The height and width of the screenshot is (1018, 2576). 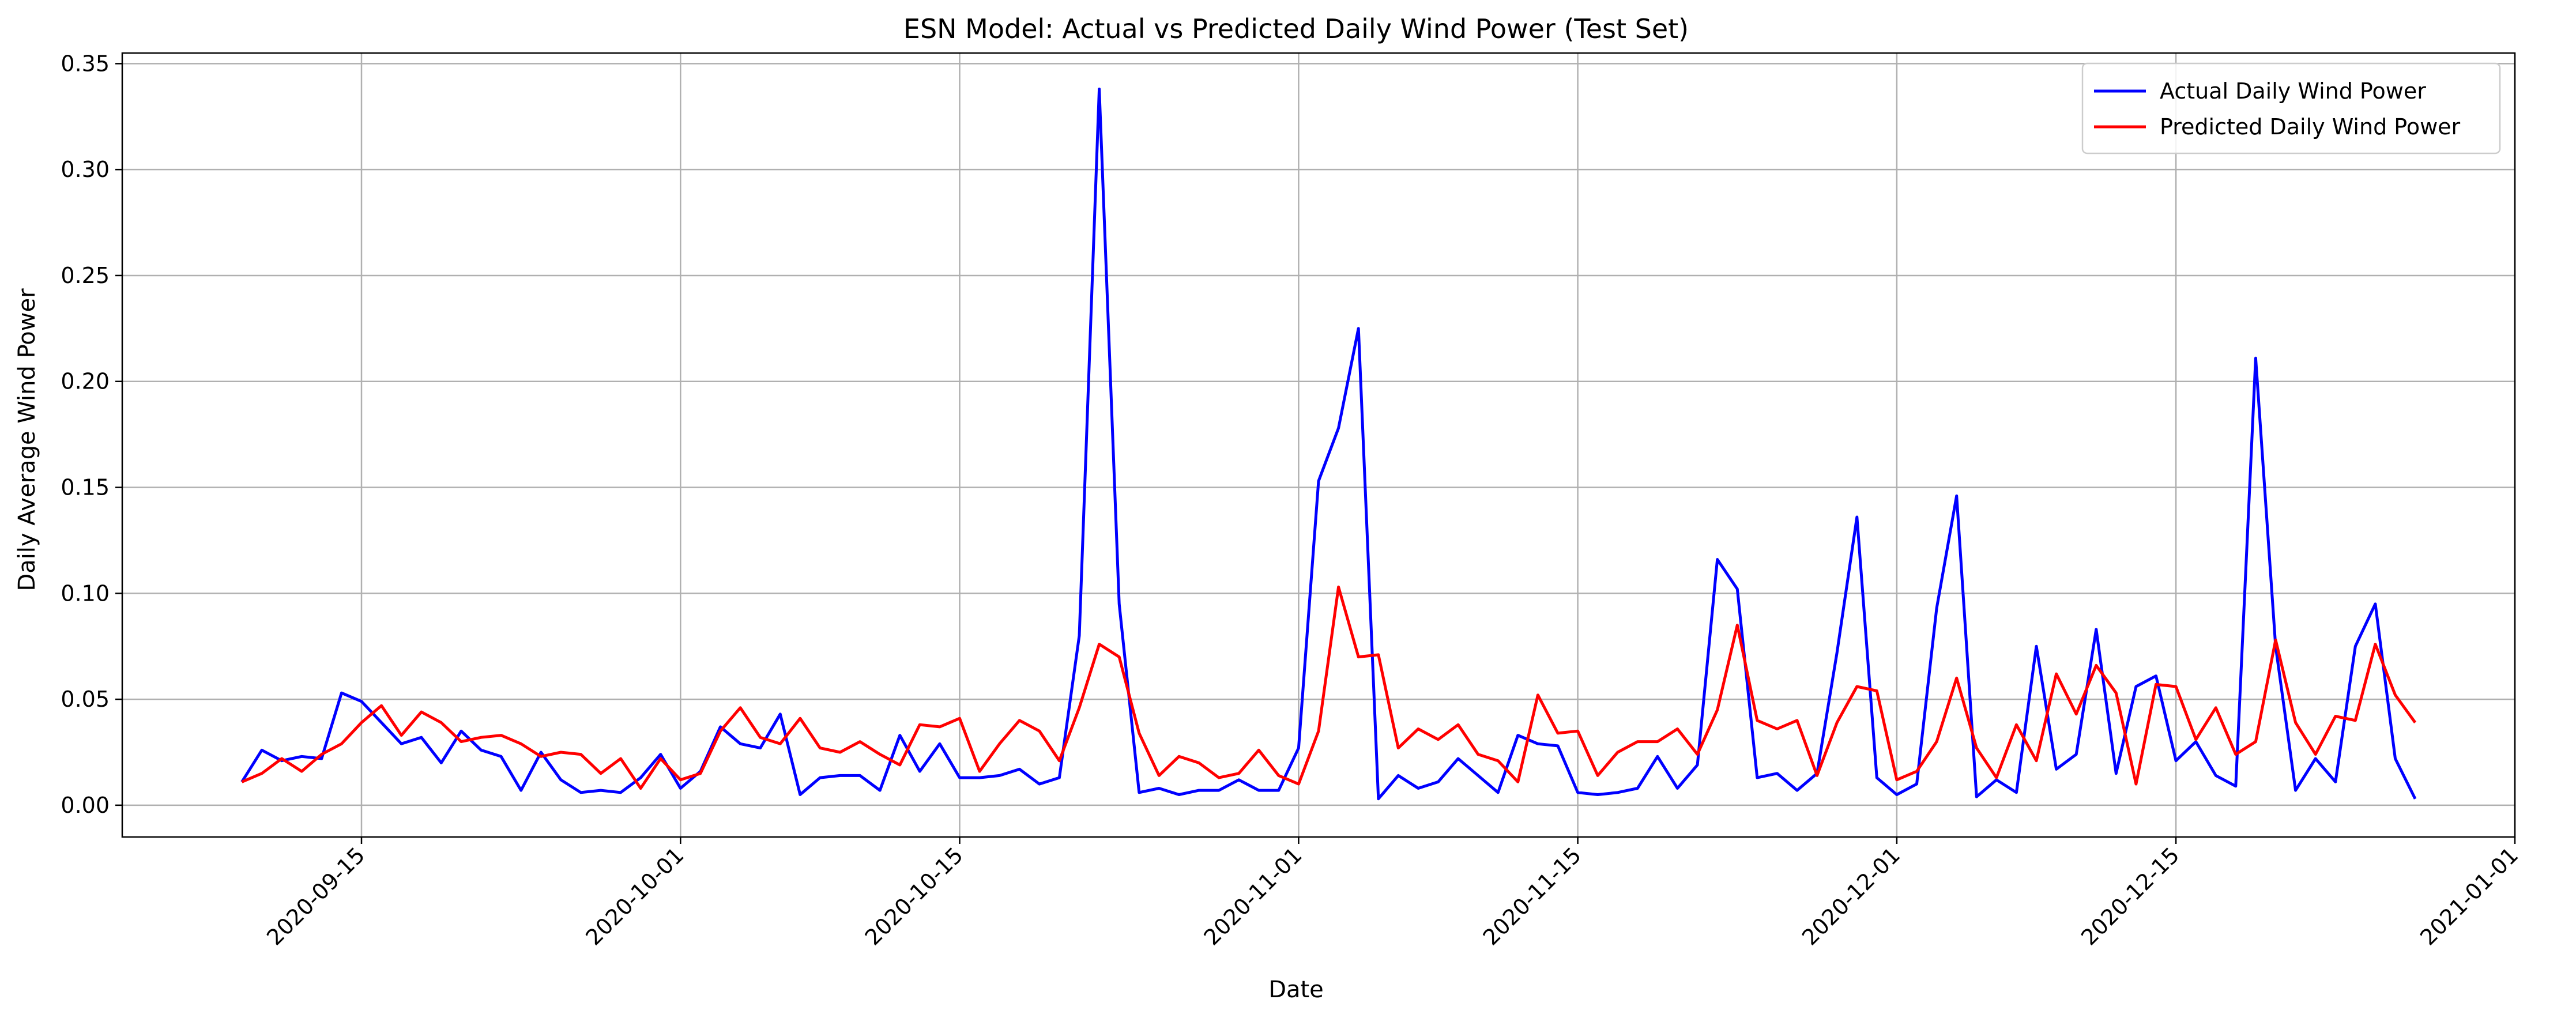 What do you see at coordinates (1296, 989) in the screenshot?
I see `x-axis-title: Date` at bounding box center [1296, 989].